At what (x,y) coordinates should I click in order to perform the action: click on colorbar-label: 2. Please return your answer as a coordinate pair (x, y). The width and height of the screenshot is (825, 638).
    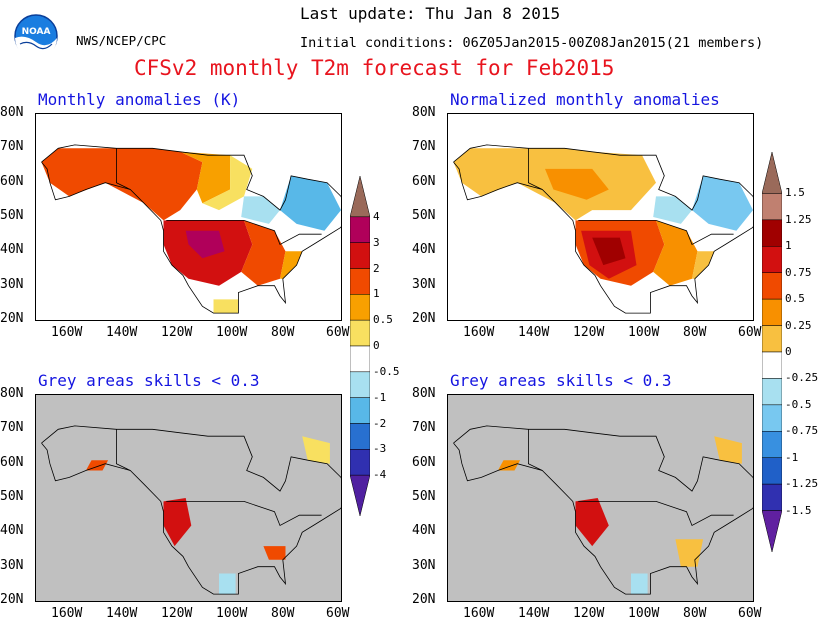
    Looking at the image, I should click on (376, 268).